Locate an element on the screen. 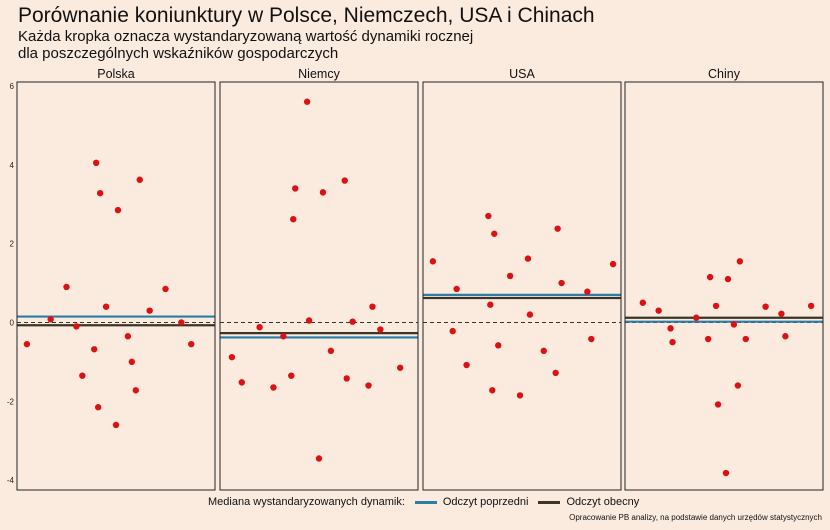 This screenshot has width=830, height=530. legend-item-current: Odczyt obecny is located at coordinates (588, 502).